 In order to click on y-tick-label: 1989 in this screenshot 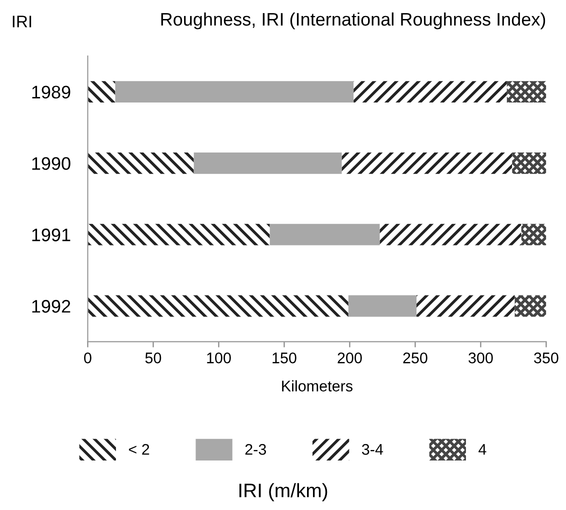, I will do `click(51, 92)`.